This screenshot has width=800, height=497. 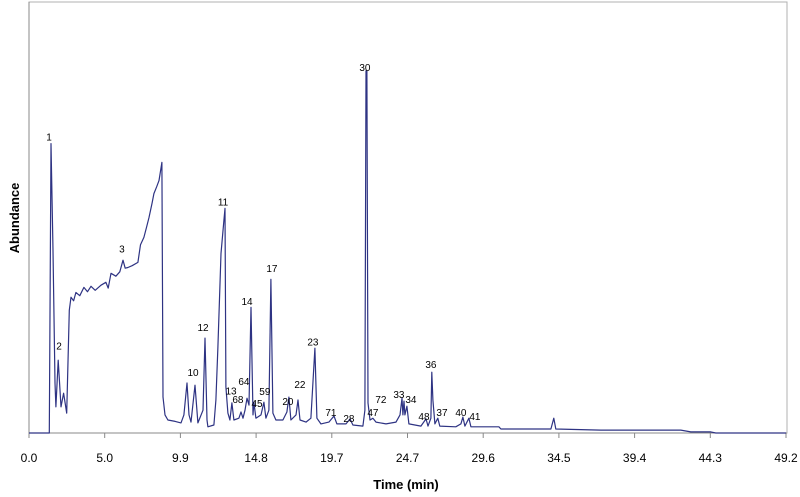 What do you see at coordinates (411, 400) in the screenshot?
I see `peak-label: 34` at bounding box center [411, 400].